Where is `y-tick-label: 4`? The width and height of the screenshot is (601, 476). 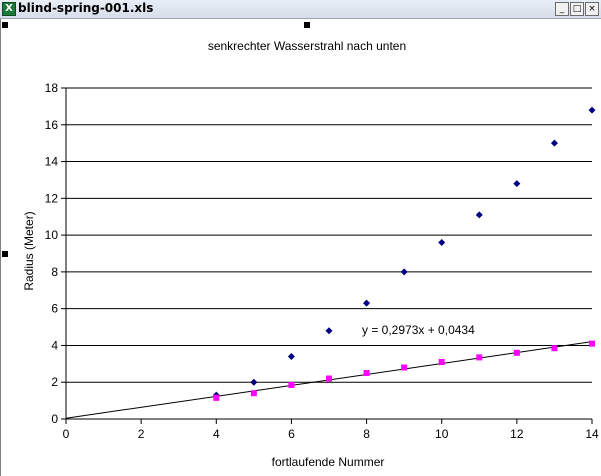 y-tick-label: 4 is located at coordinates (54, 345).